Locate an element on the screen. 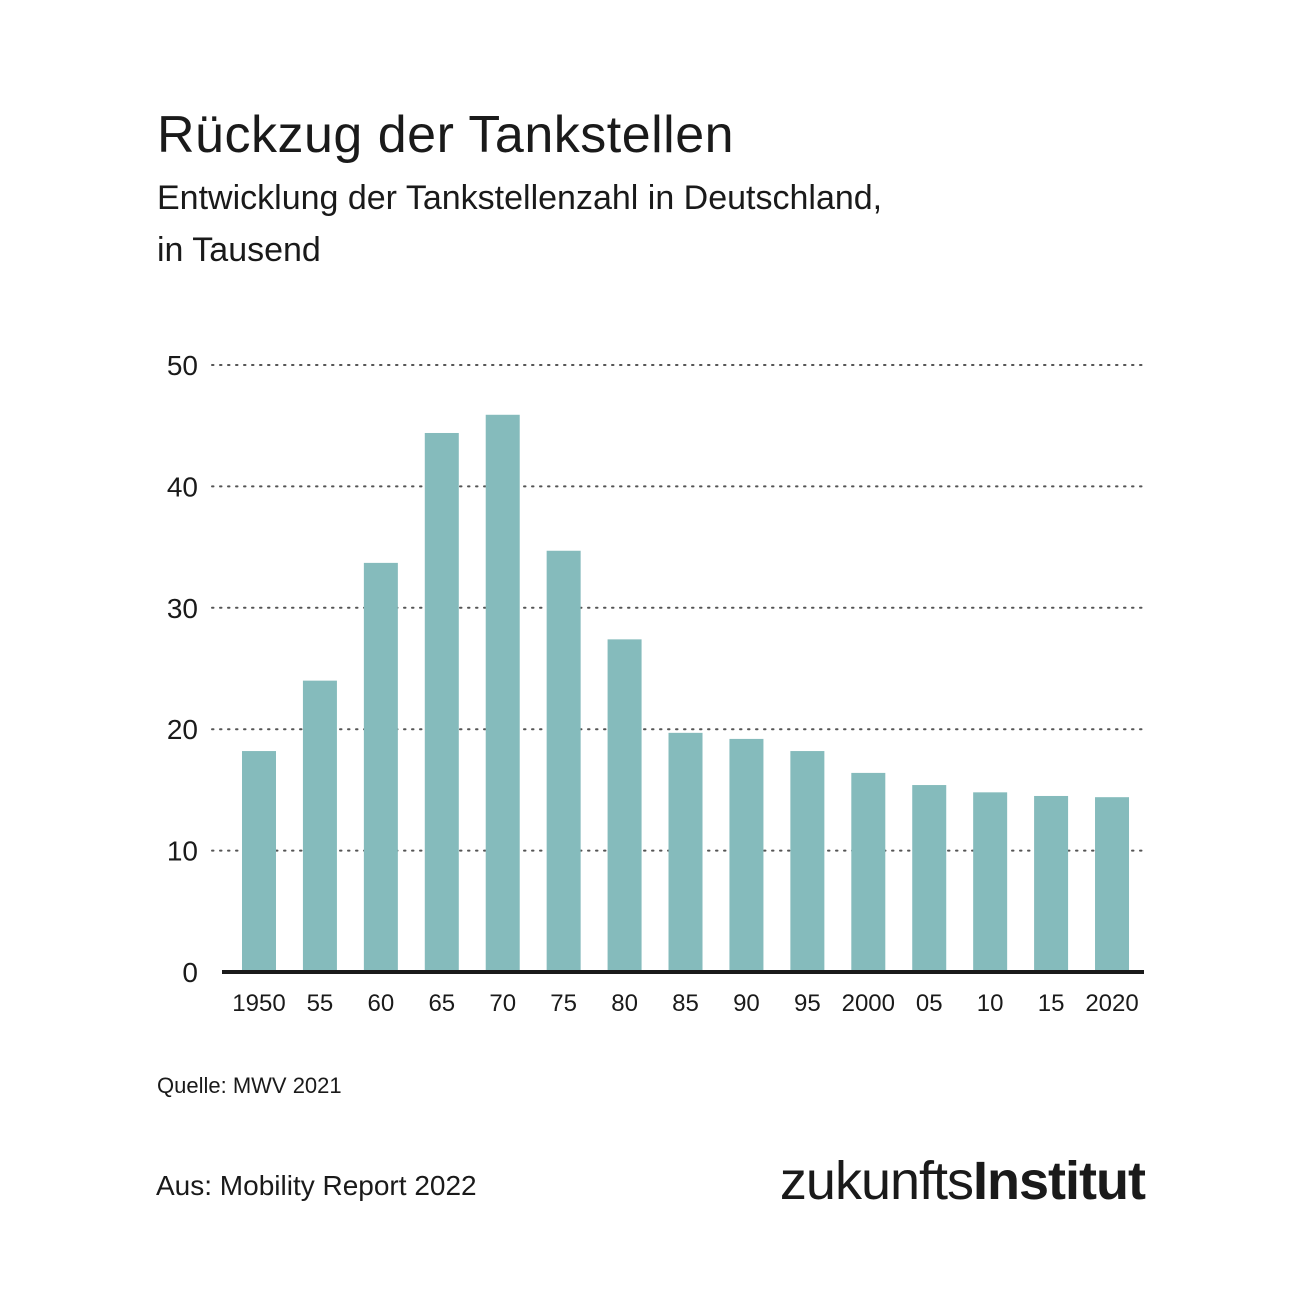 The width and height of the screenshot is (1300, 1300). x-tick-label: 10 is located at coordinates (990, 1003).